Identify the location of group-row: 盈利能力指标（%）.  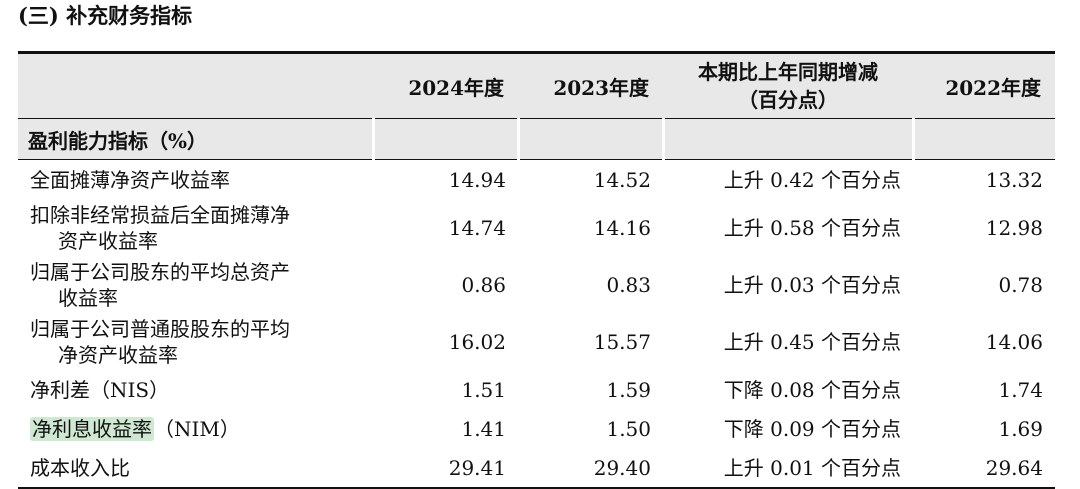
(536, 139).